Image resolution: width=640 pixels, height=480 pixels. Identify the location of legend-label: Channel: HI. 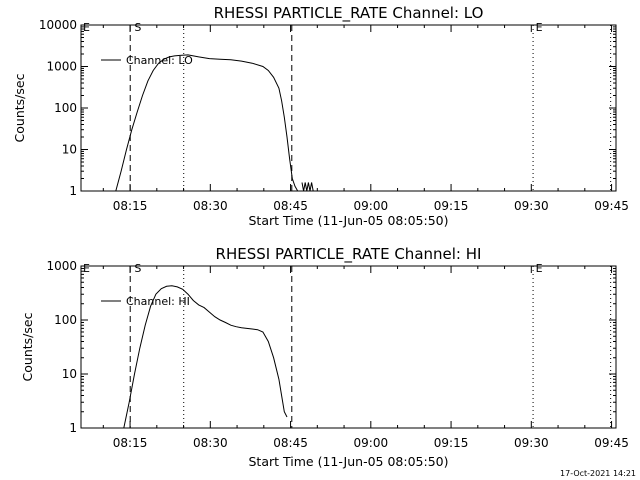
(158, 301).